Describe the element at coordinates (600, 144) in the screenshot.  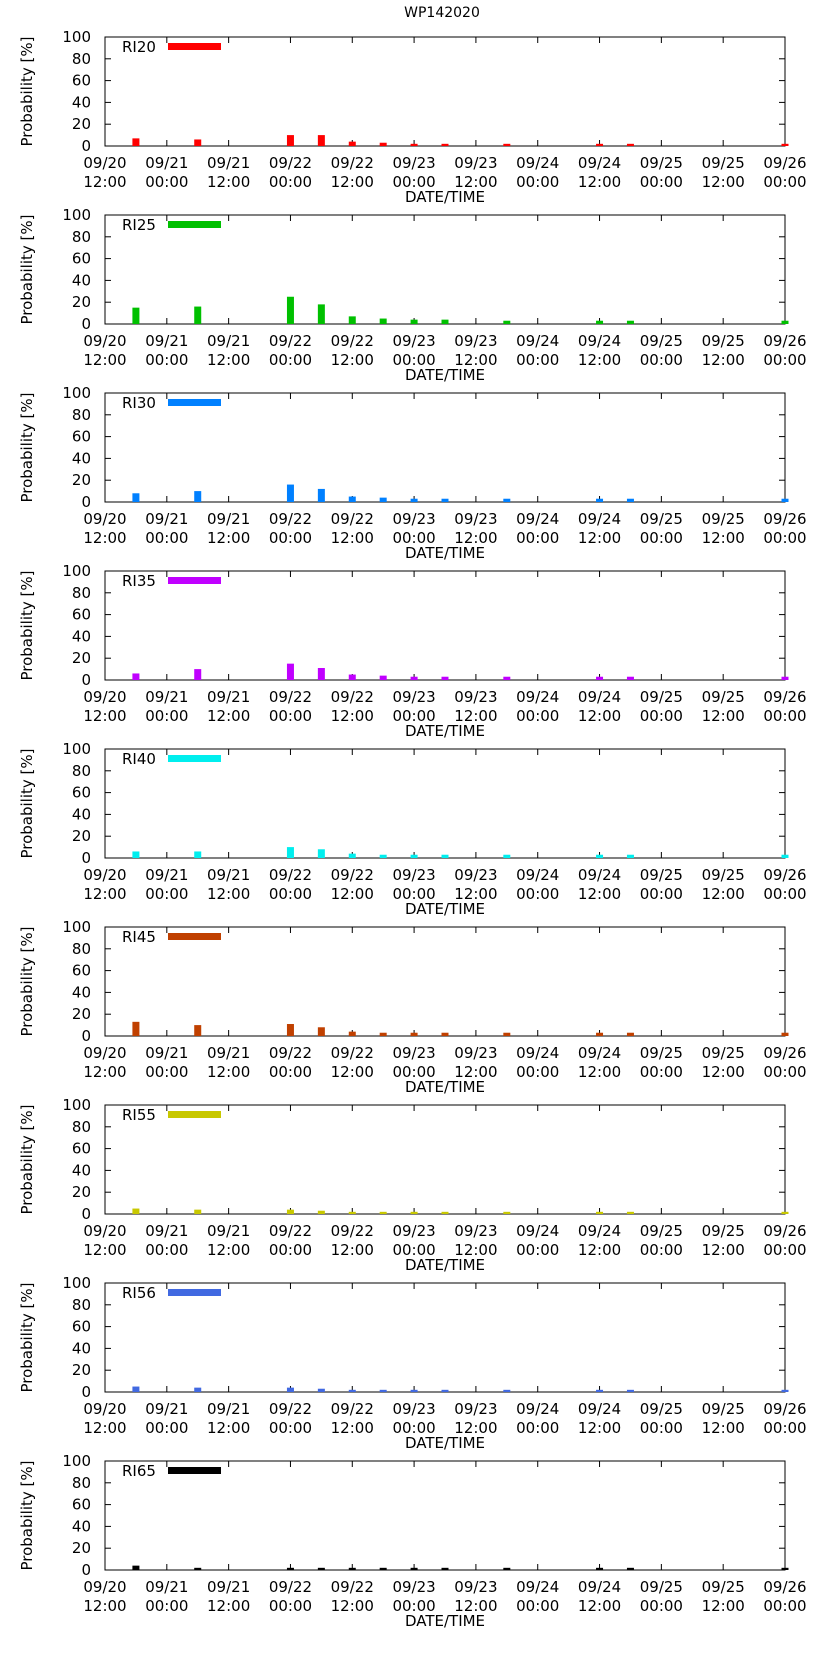
I see `bar-ri20` at that location.